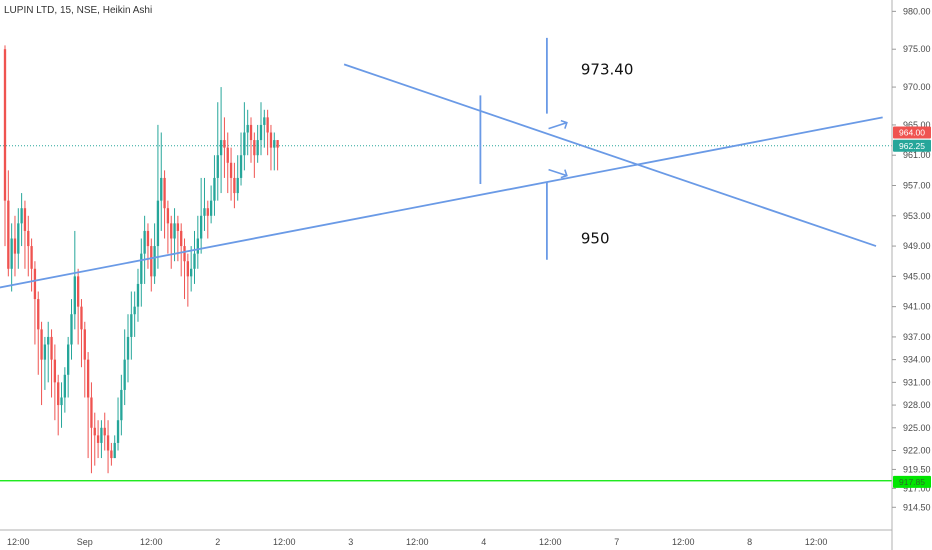 Image resolution: width=932 pixels, height=550 pixels. Describe the element at coordinates (917, 451) in the screenshot. I see `price-tick-label: 922.00` at that location.